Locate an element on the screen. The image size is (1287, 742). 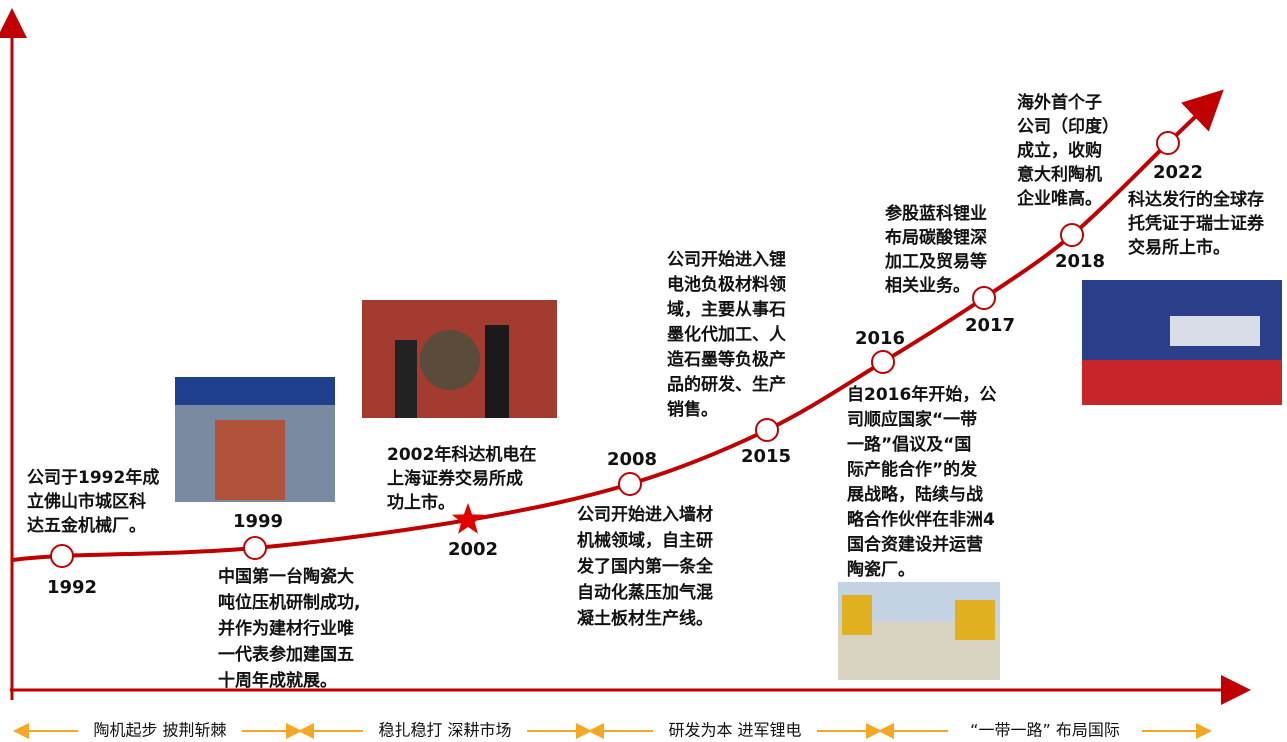
phase-label: 陶机起步 披荆斩棘 is located at coordinates (159, 730).